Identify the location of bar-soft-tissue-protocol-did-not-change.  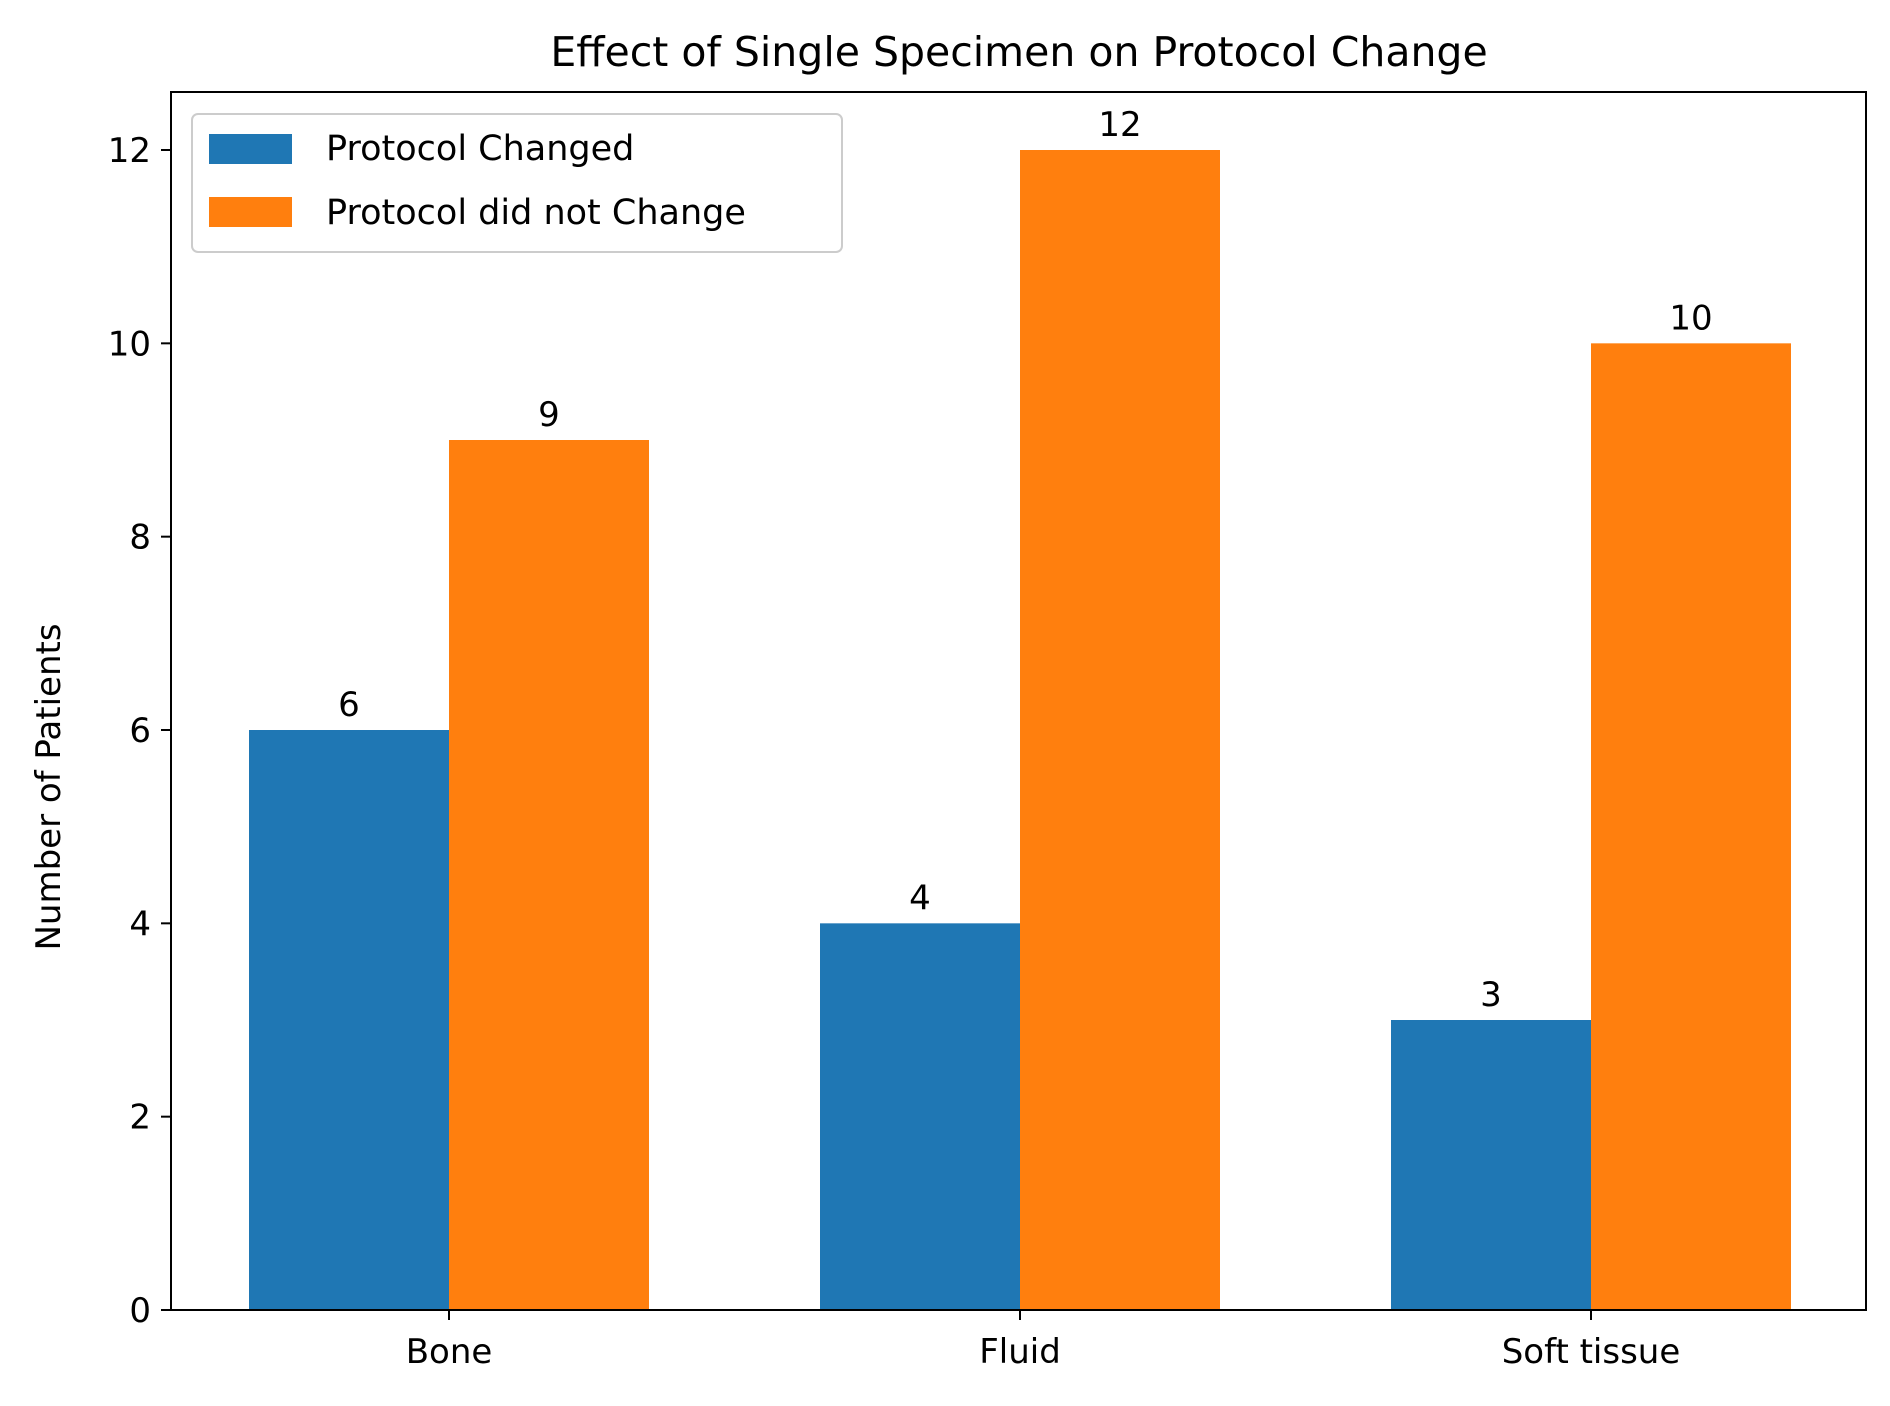
(1691, 826).